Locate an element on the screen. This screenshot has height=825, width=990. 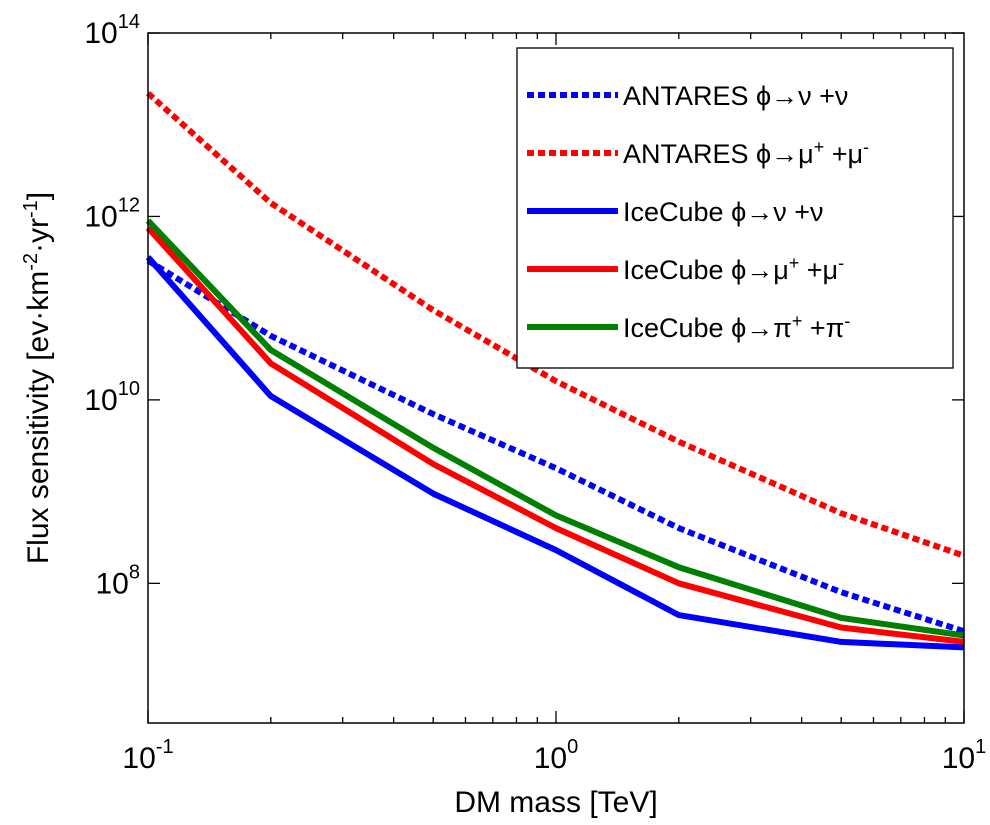
y-axis-label: Flux sensitivity [ev·km-2·yr-1] is located at coordinates (37, 378).